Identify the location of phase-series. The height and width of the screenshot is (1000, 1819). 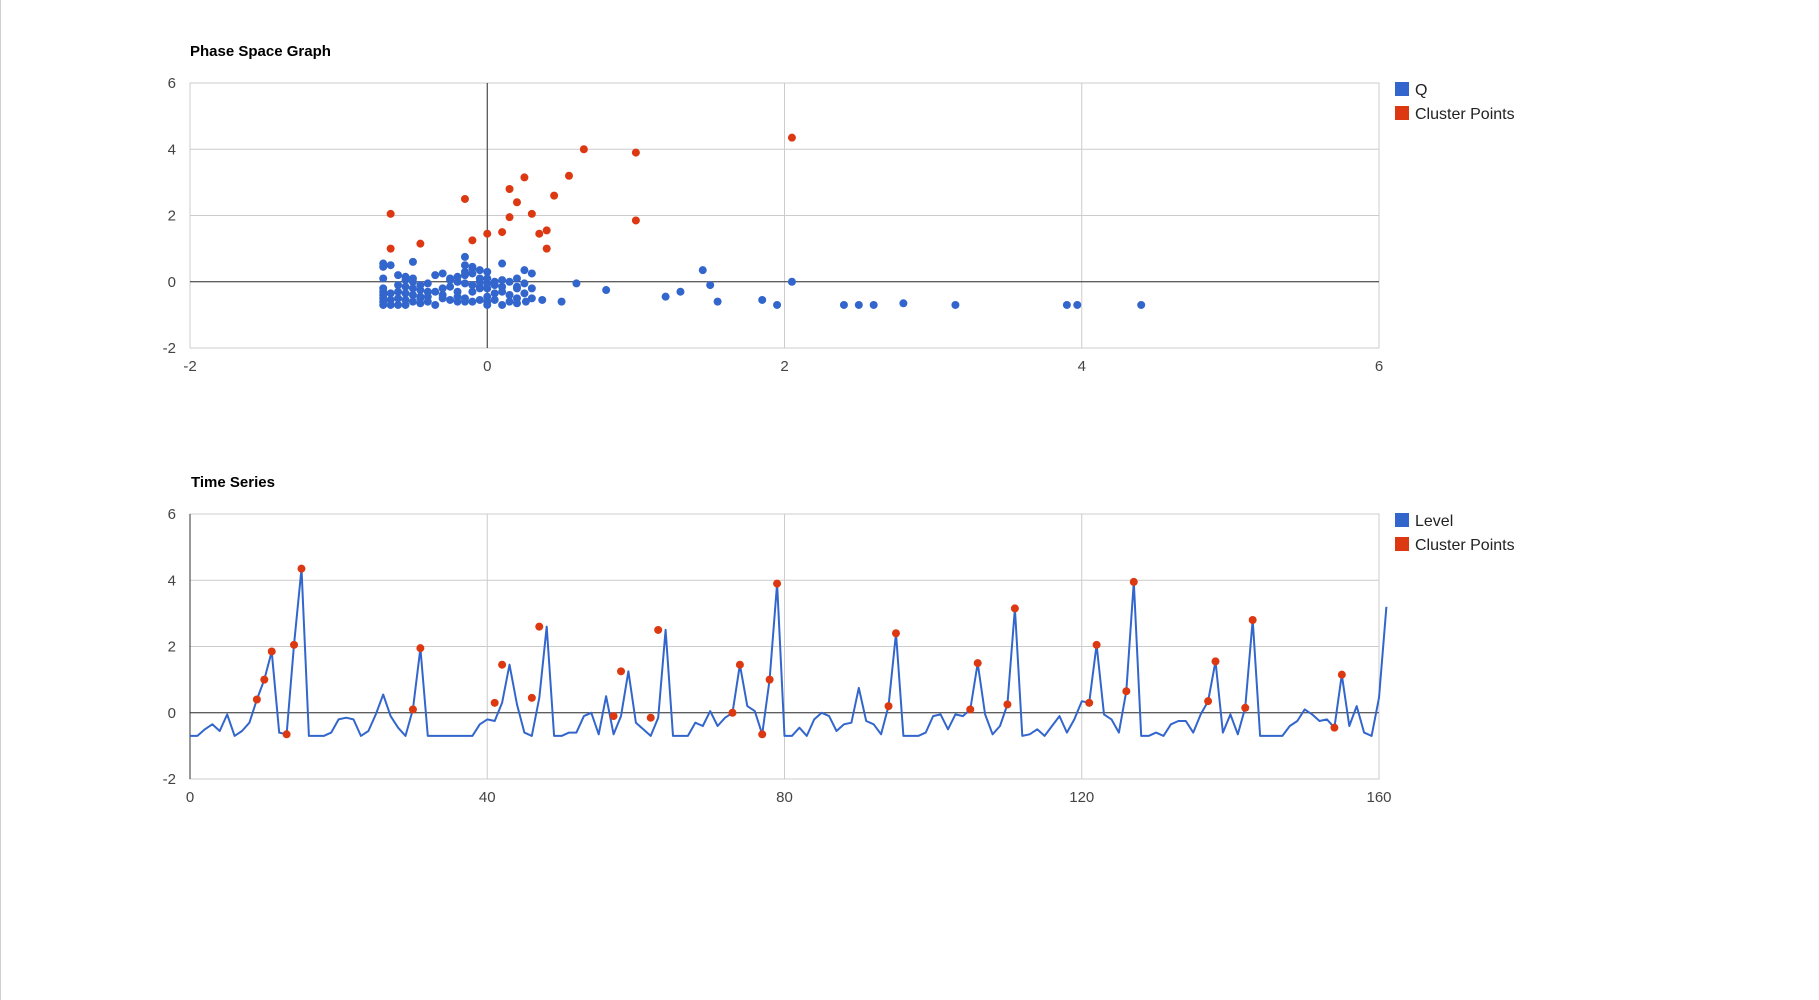
(762, 221).